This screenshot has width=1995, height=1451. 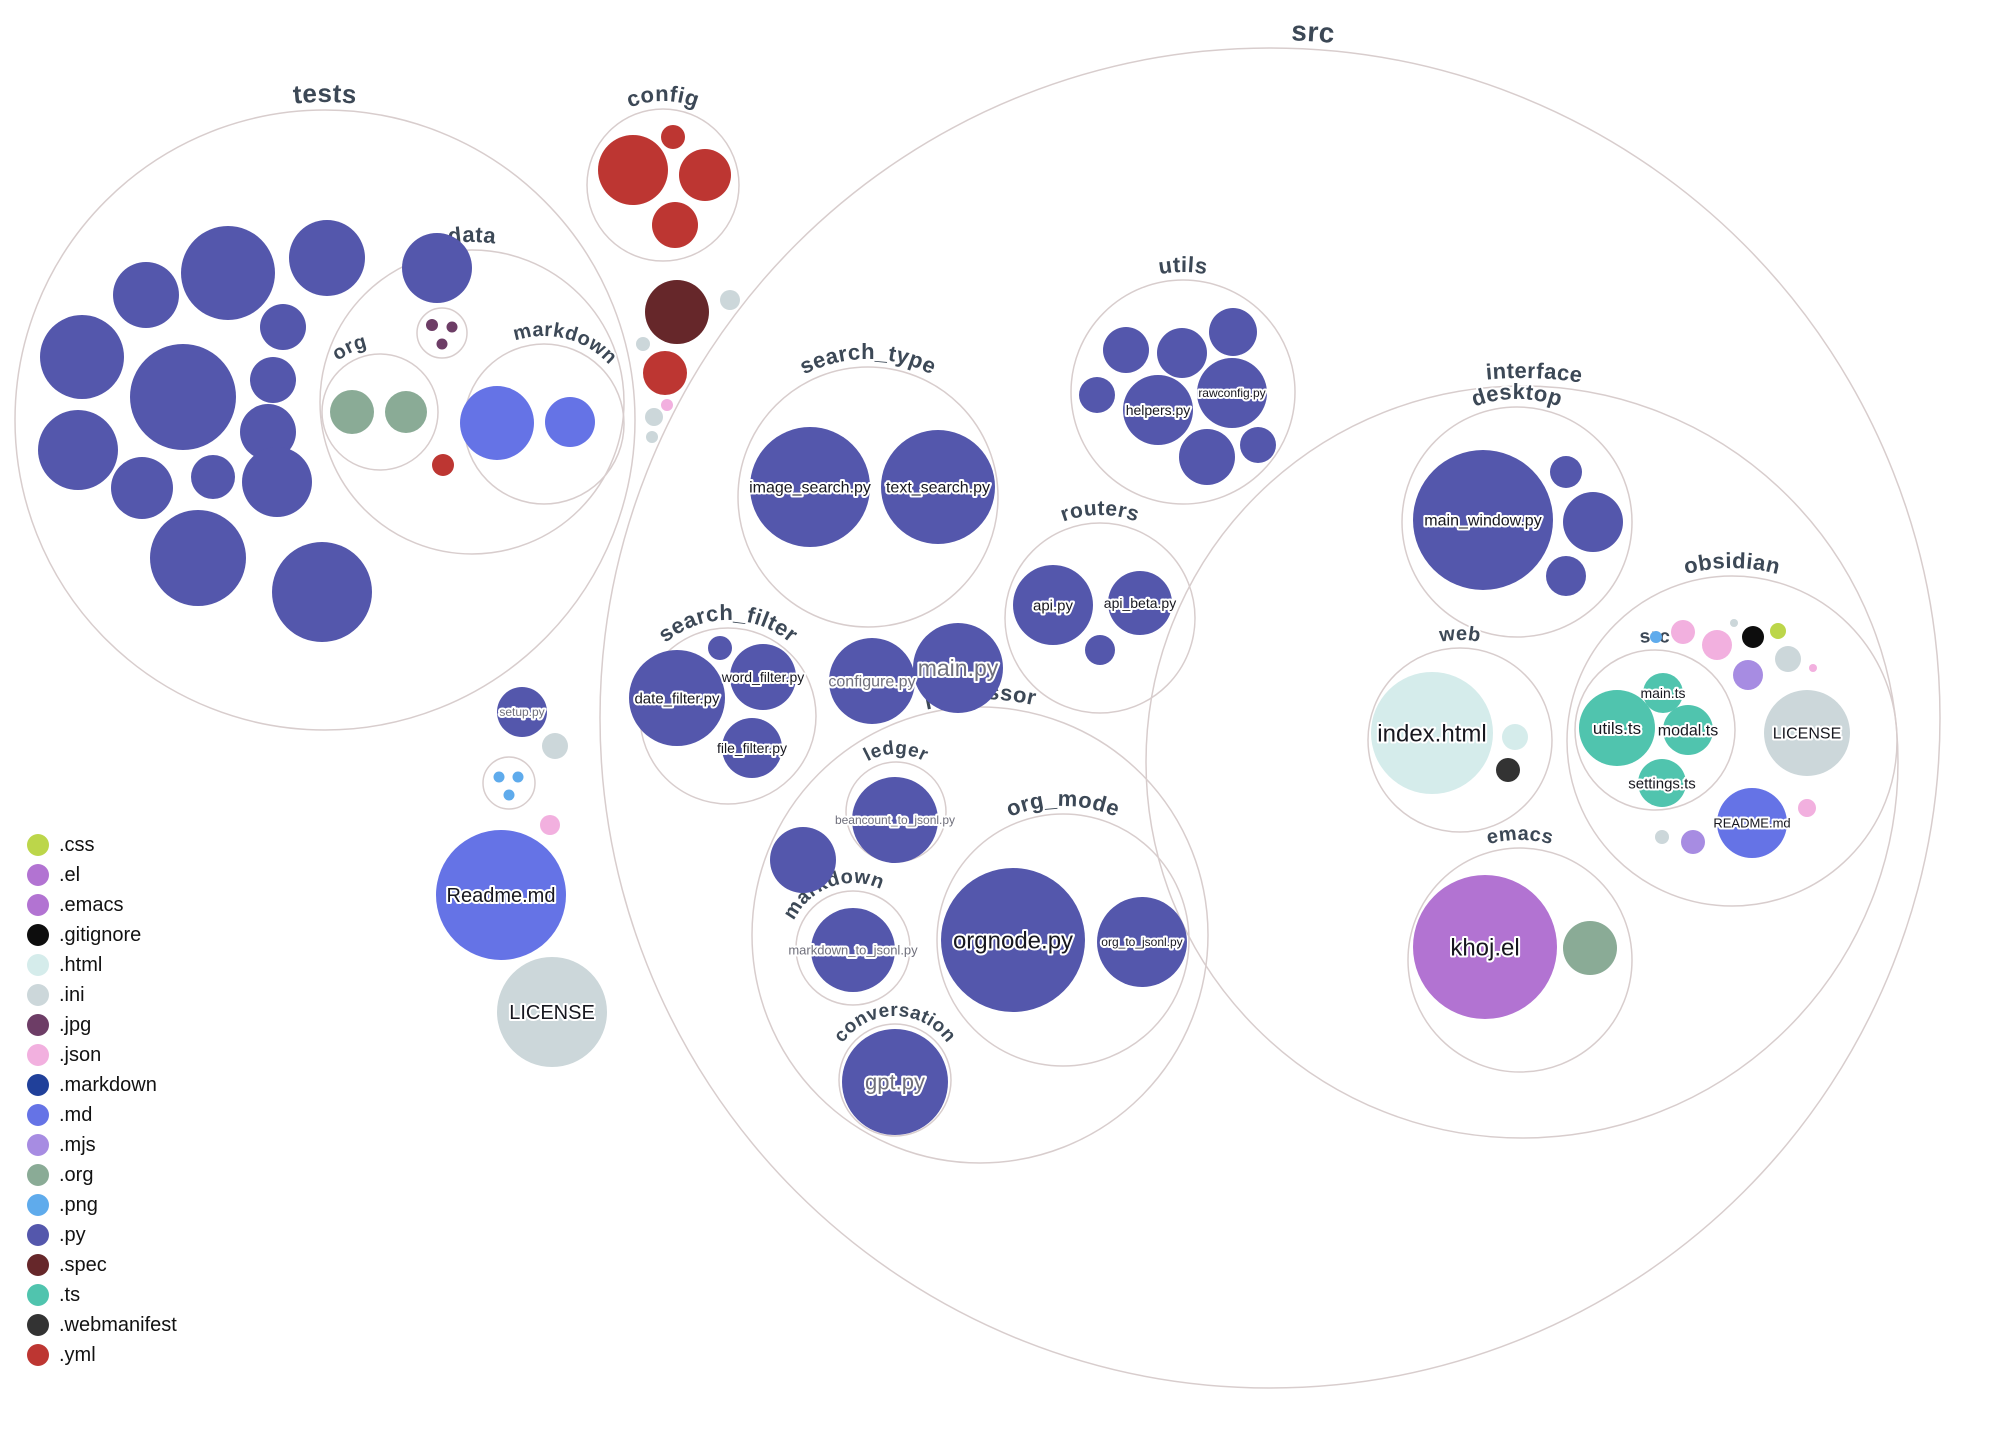 What do you see at coordinates (1683, 632) in the screenshot?
I see `file-obs-json-1-bubble` at bounding box center [1683, 632].